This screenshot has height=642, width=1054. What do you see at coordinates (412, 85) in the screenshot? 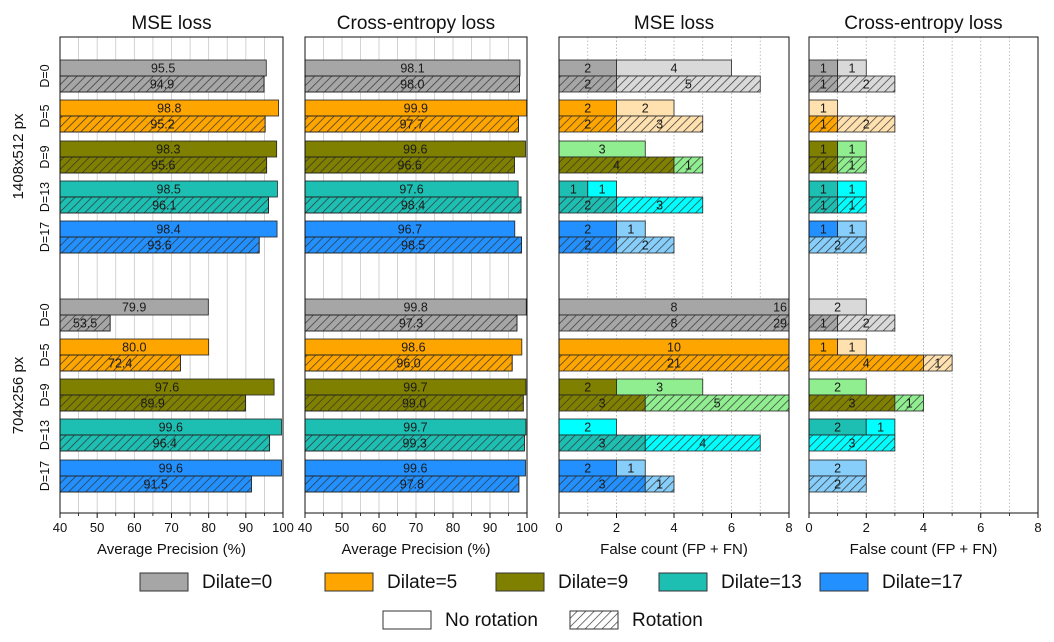
I see `ap-value-label: 98.0` at bounding box center [412, 85].